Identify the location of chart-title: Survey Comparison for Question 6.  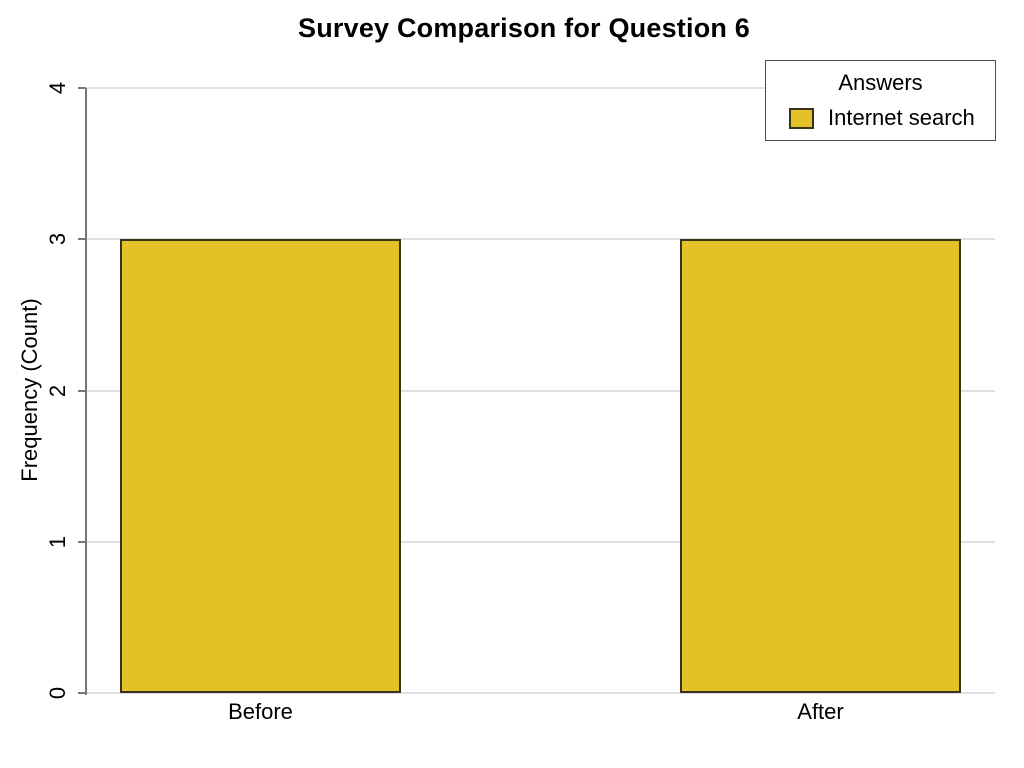
(524, 28).